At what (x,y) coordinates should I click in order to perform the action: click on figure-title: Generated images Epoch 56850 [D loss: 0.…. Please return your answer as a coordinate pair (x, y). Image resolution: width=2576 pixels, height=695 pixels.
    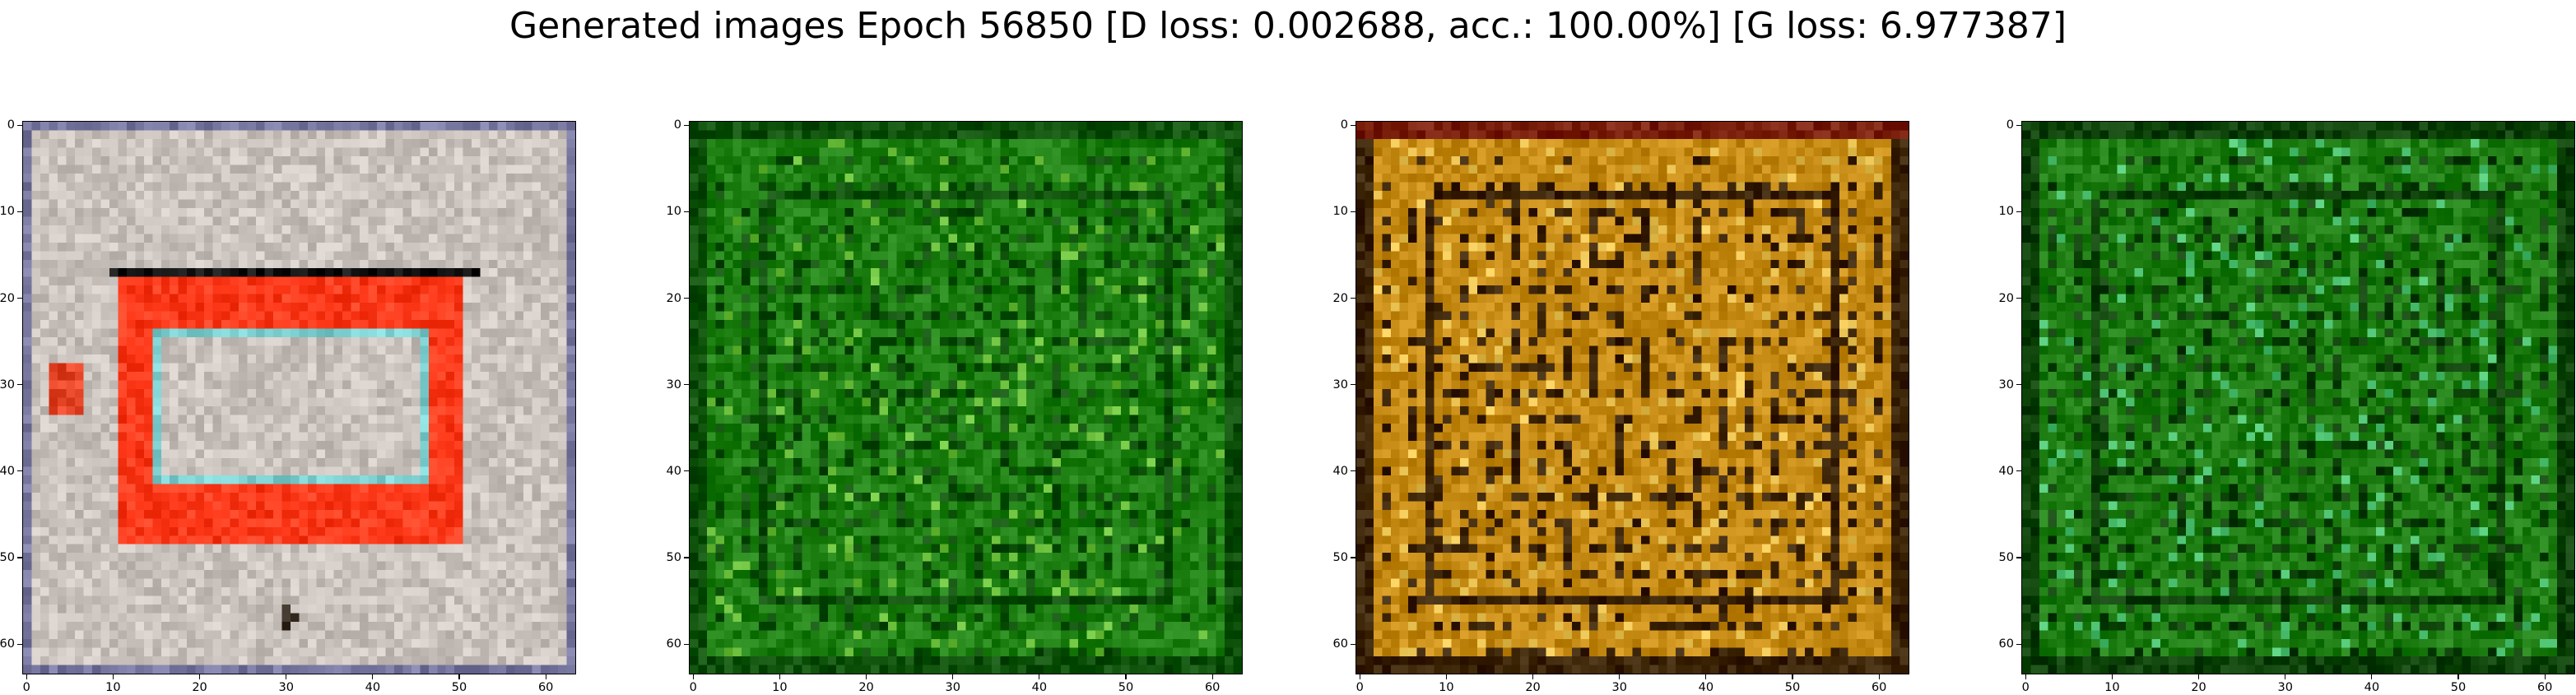
    Looking at the image, I should click on (1288, 26).